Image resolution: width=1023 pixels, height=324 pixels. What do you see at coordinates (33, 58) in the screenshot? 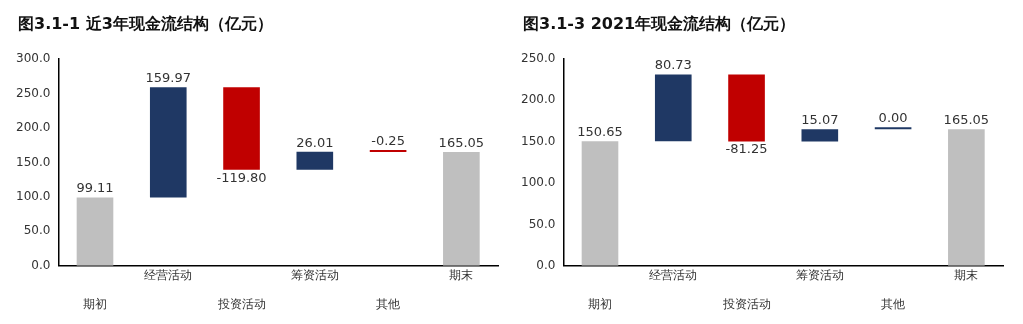
I see `y-tick-label: 300.0` at bounding box center [33, 58].